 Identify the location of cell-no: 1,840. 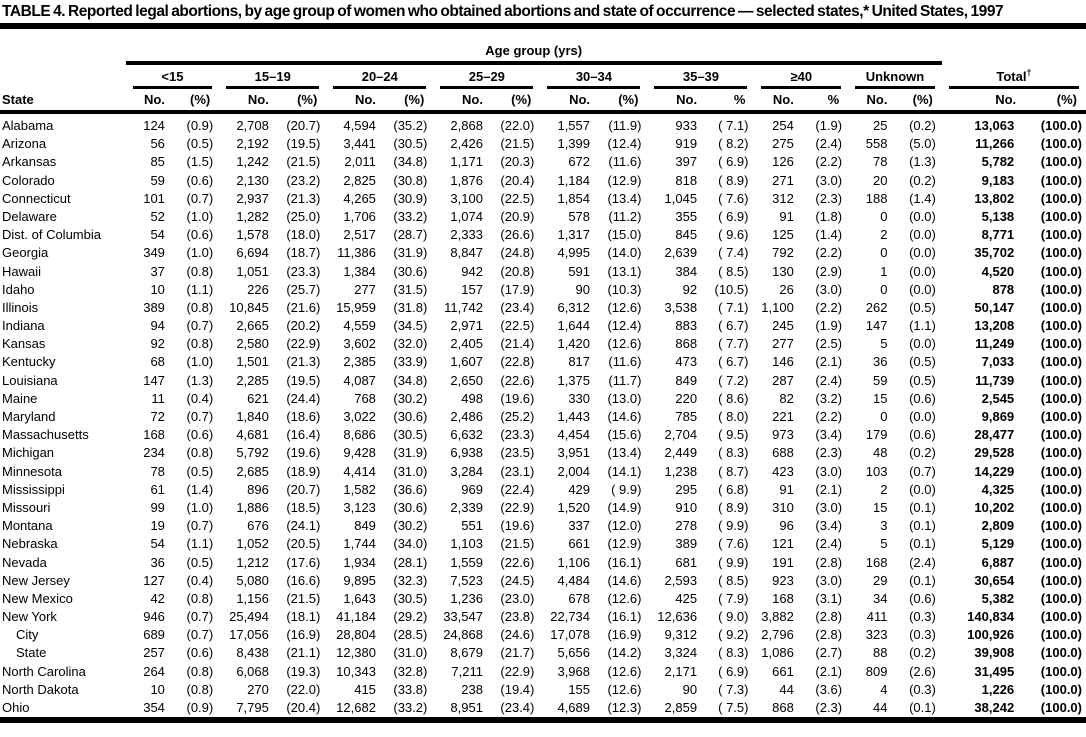
(252, 416).